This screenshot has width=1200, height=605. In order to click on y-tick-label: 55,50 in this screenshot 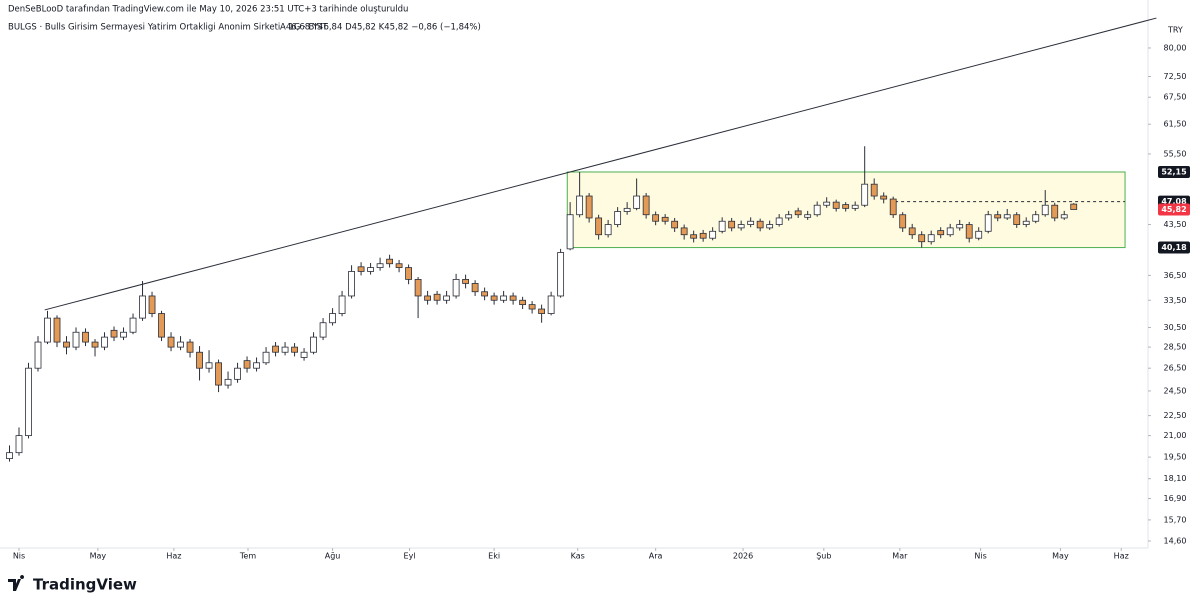, I will do `click(1175, 153)`.